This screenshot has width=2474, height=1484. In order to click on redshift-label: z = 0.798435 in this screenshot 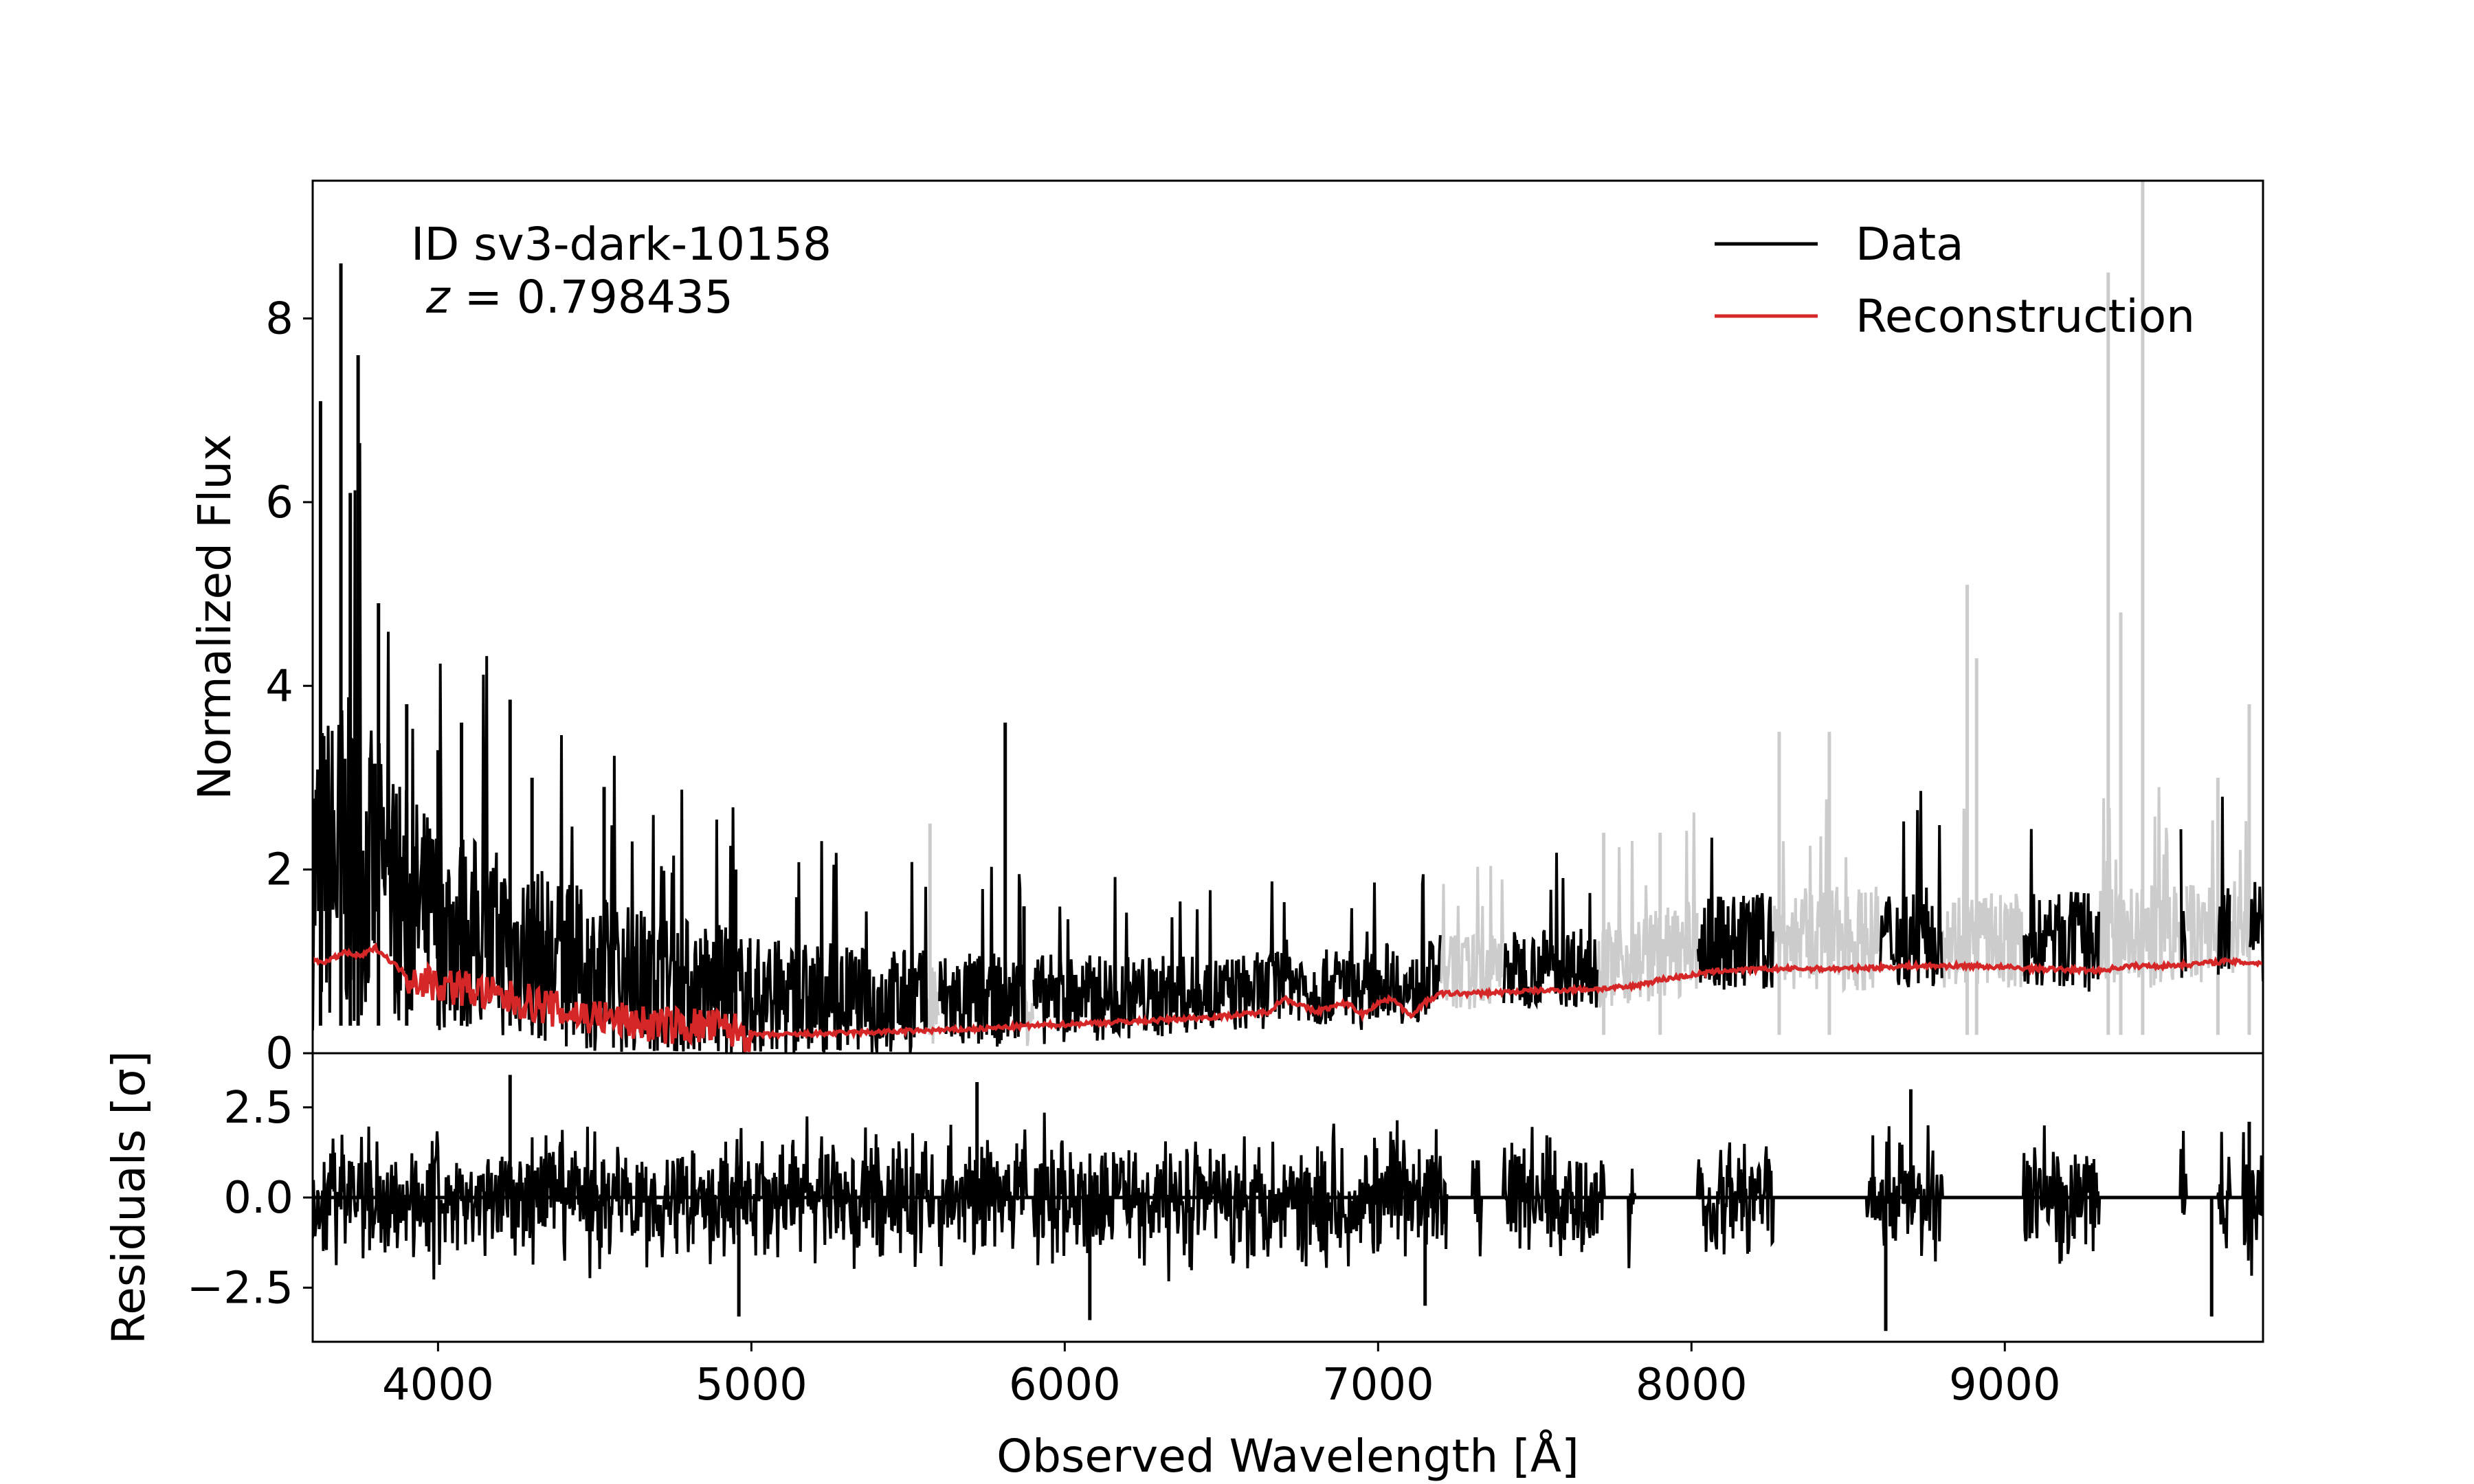, I will do `click(579, 297)`.